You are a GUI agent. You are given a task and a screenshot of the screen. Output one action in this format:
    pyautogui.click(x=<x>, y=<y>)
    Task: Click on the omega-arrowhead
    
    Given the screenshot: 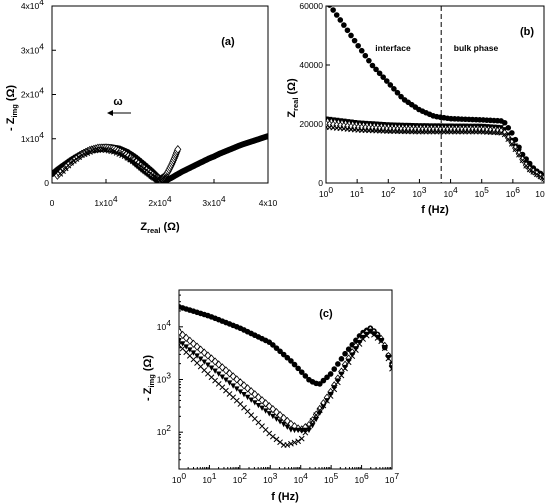 What is the action you would take?
    pyautogui.click(x=110, y=113)
    